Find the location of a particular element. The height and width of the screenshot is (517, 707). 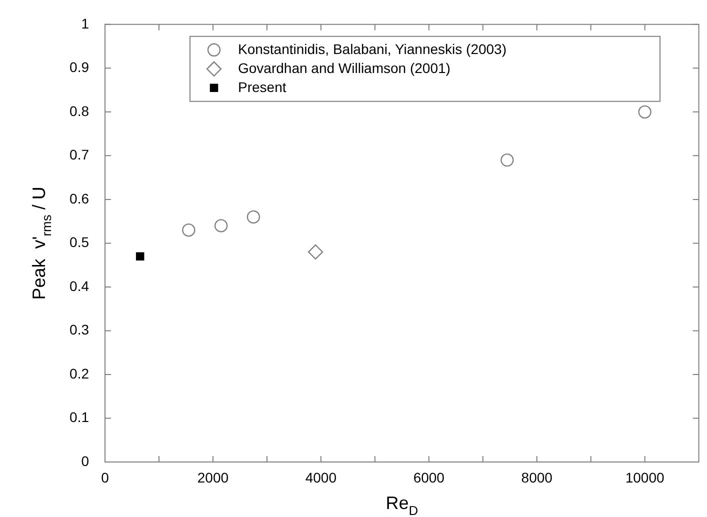

legend-label: Govardhan and Williamson (2001) is located at coordinates (344, 68).